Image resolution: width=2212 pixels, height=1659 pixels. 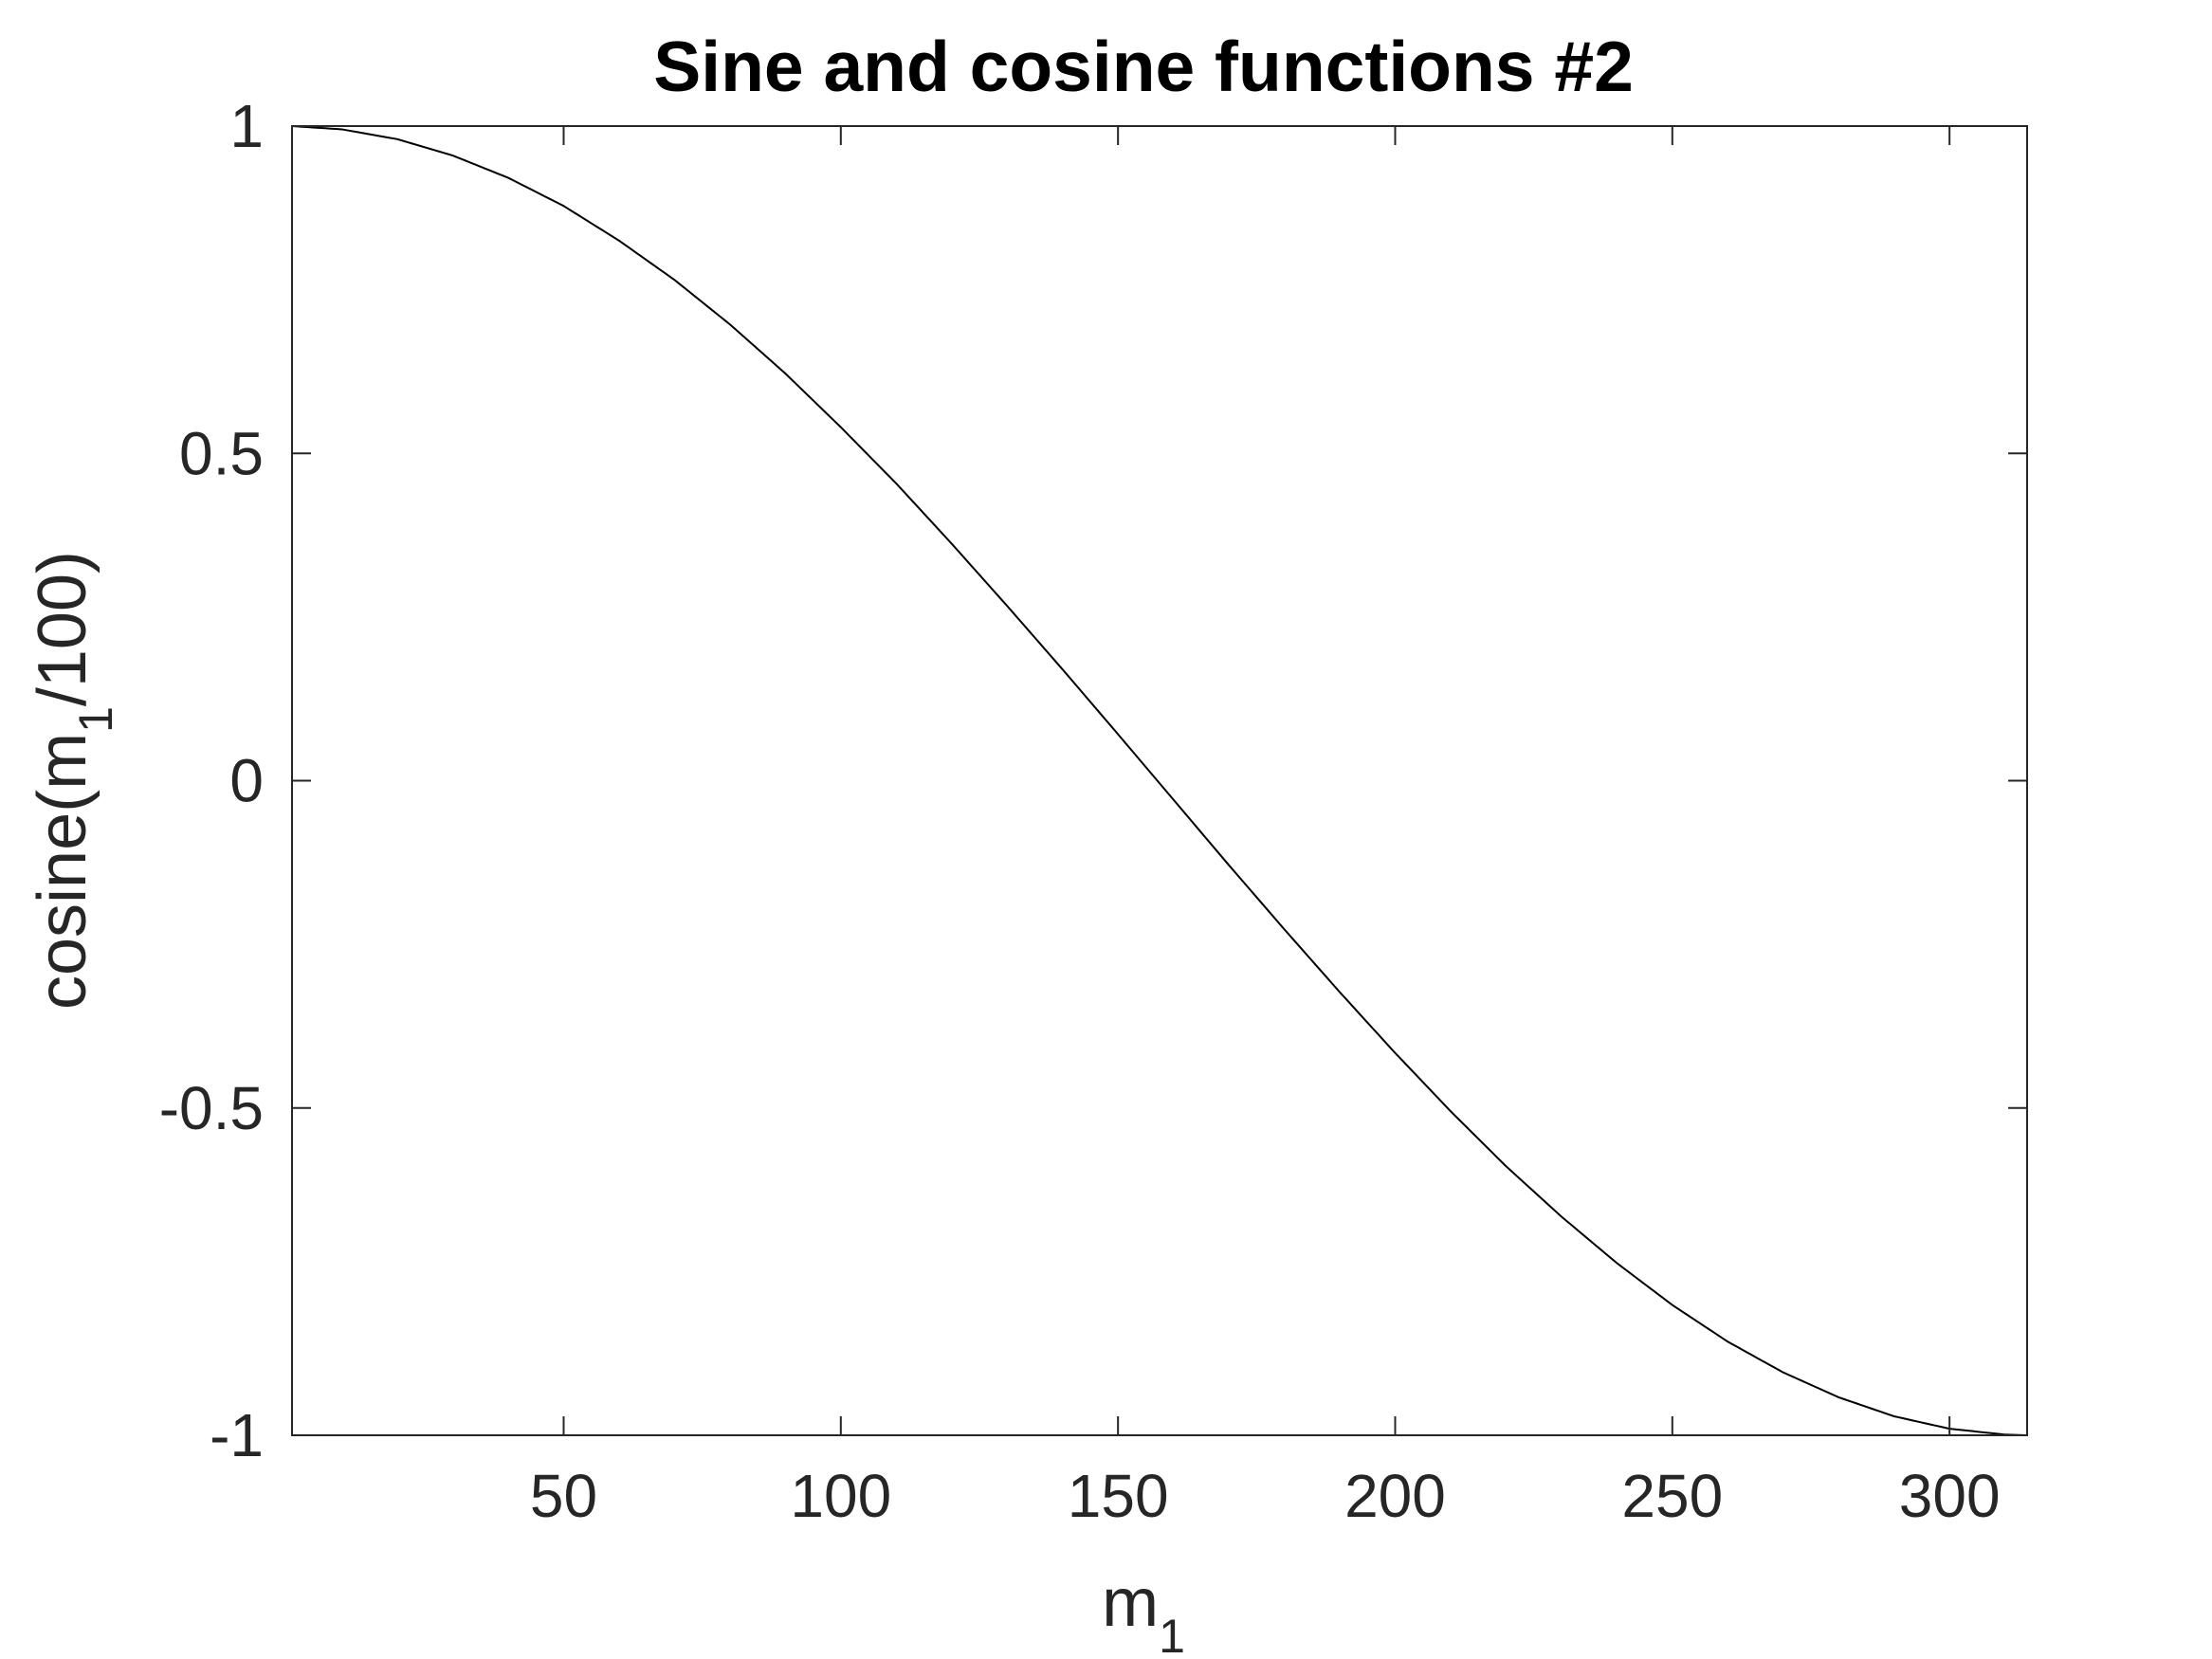 I want to click on y-axis-label: cosine(m1/100), so click(x=73, y=780).